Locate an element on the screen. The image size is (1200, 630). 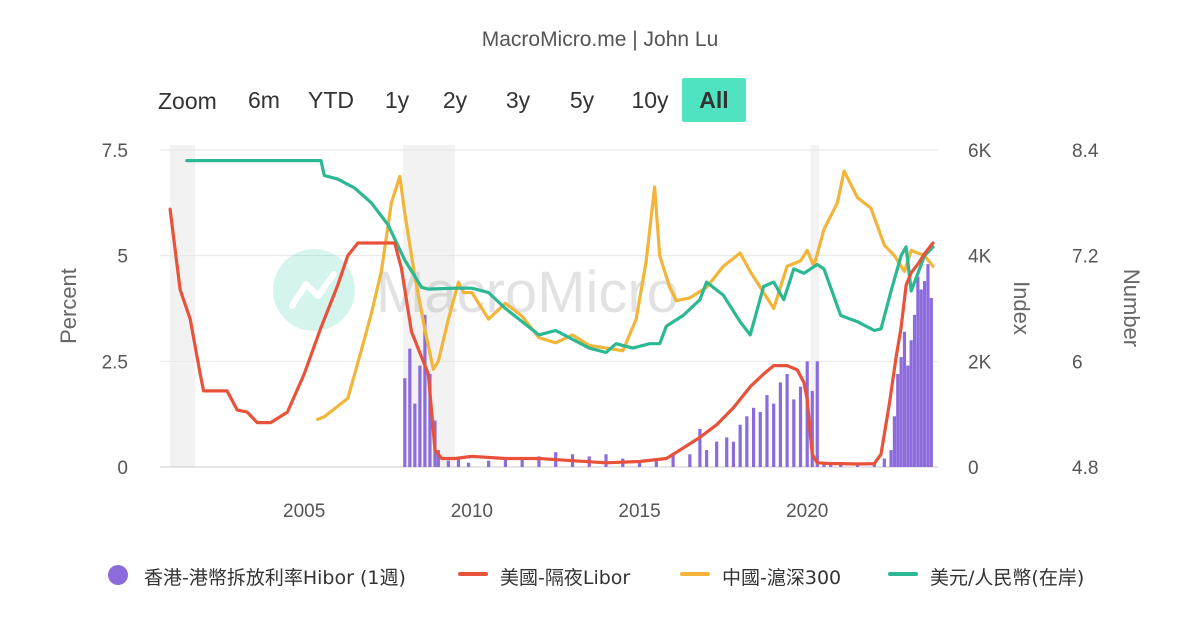
chart-title: MacroMicro.me | John Lu is located at coordinates (600, 39).